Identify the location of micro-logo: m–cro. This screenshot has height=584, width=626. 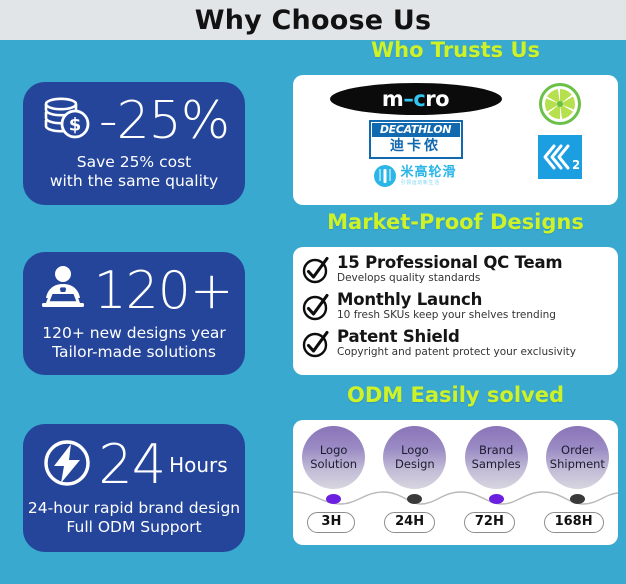
(415, 99).